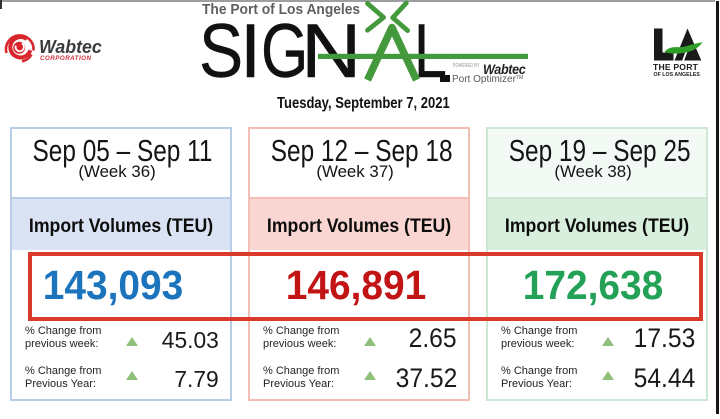 The height and width of the screenshot is (419, 720). Describe the element at coordinates (677, 75) in the screenshot. I see `svg-text: OF LOS ANGELES` at that location.